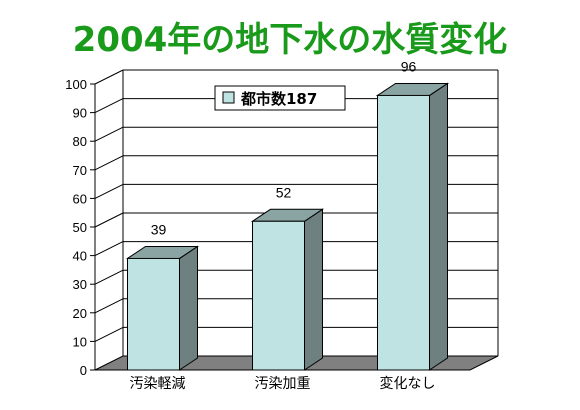  I want to click on y-tick-label: 100, so click(76, 84).